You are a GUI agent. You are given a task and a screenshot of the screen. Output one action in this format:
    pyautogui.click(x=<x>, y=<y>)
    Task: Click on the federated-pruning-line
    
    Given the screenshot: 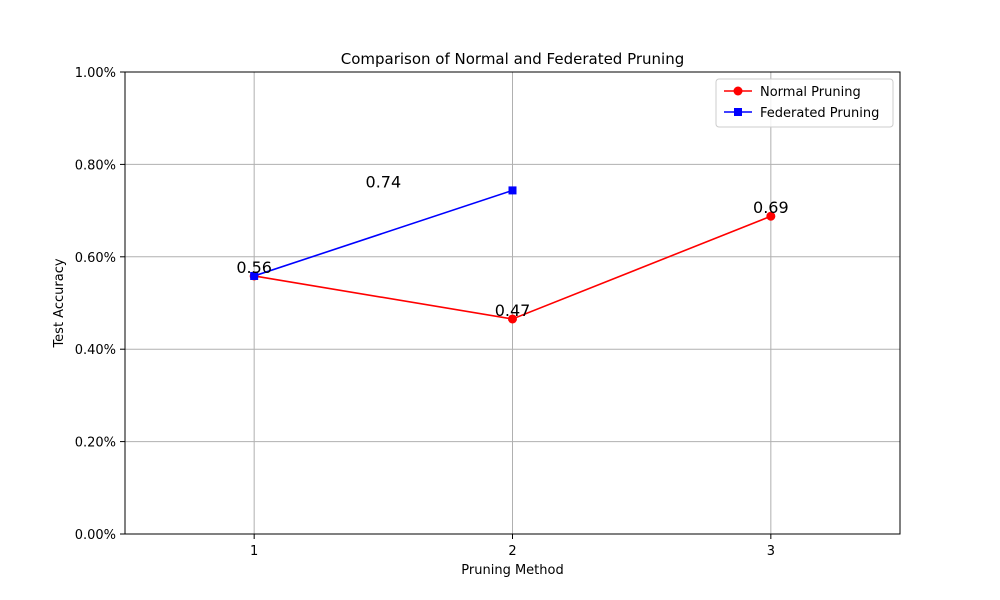 What is the action you would take?
    pyautogui.click(x=383, y=233)
    